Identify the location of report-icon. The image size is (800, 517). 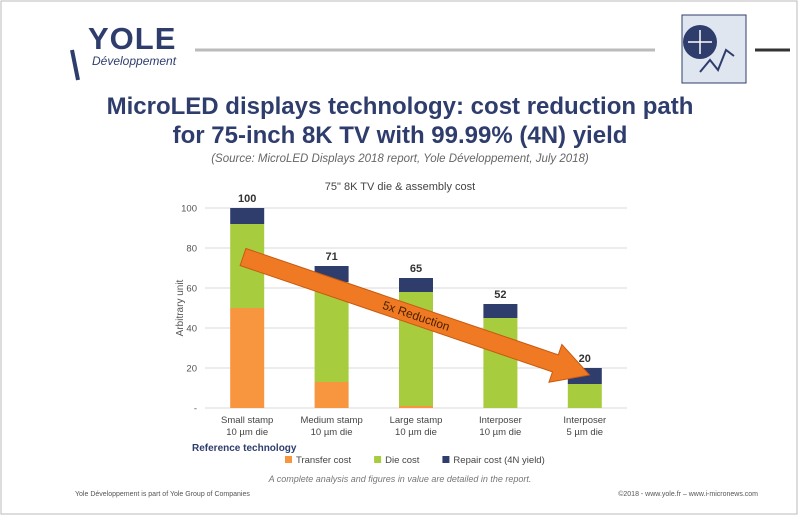
(714, 49).